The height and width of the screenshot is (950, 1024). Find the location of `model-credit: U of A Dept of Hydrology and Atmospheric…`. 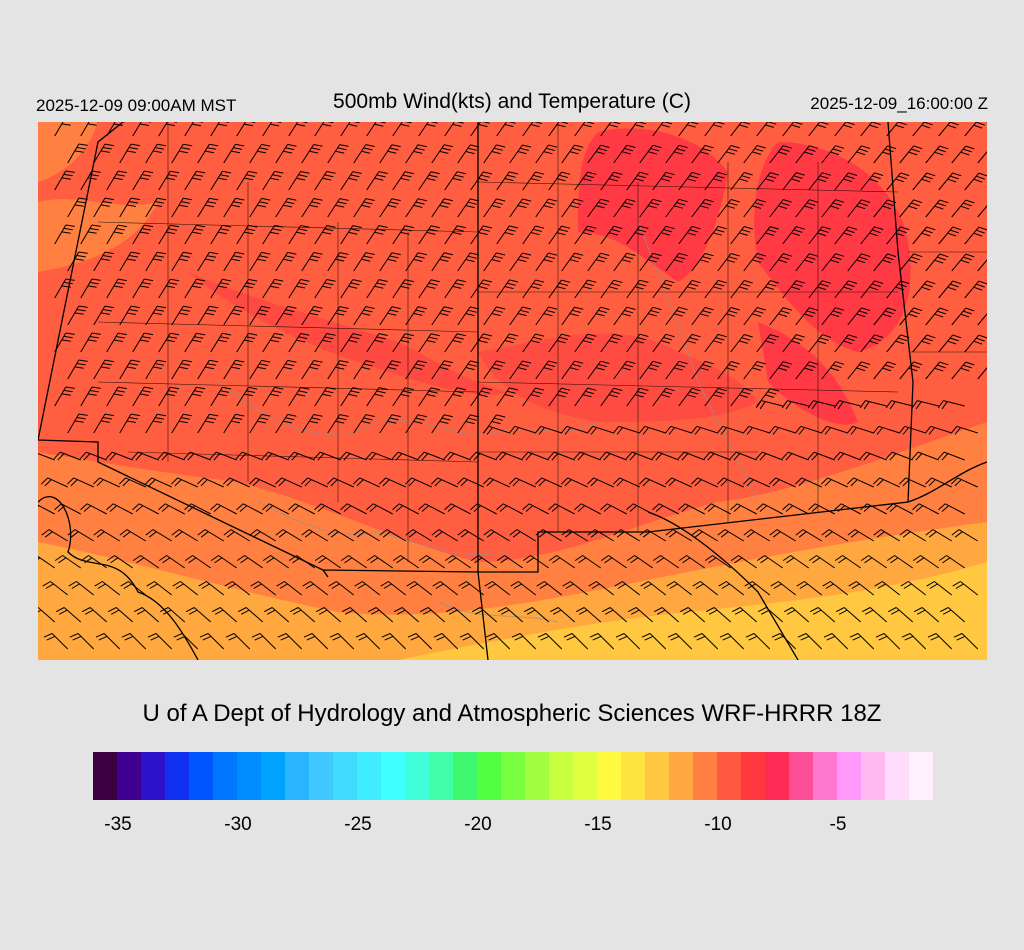

model-credit: U of A Dept of Hydrology and Atmospheric… is located at coordinates (512, 713).